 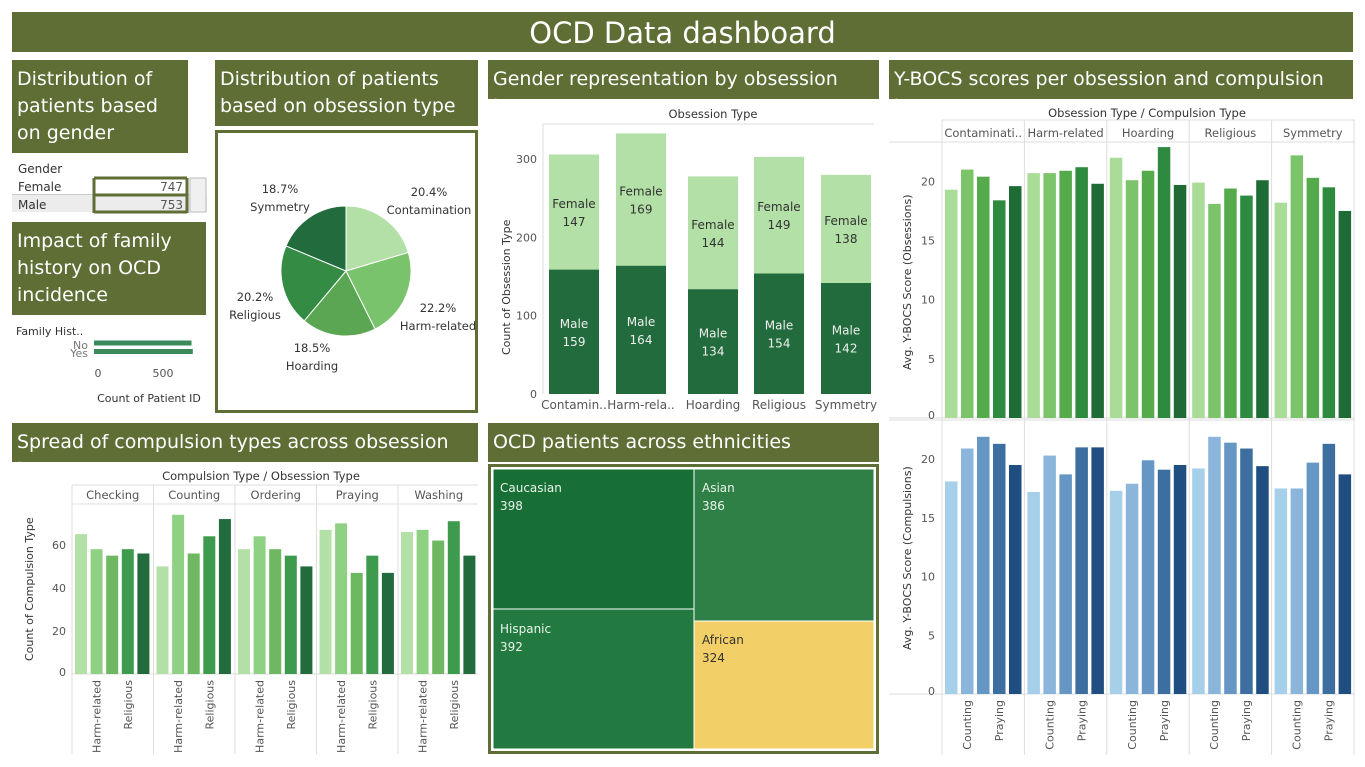 I want to click on compulsion-chart-title: Compulsion Type / Obsession Type, so click(x=261, y=476).